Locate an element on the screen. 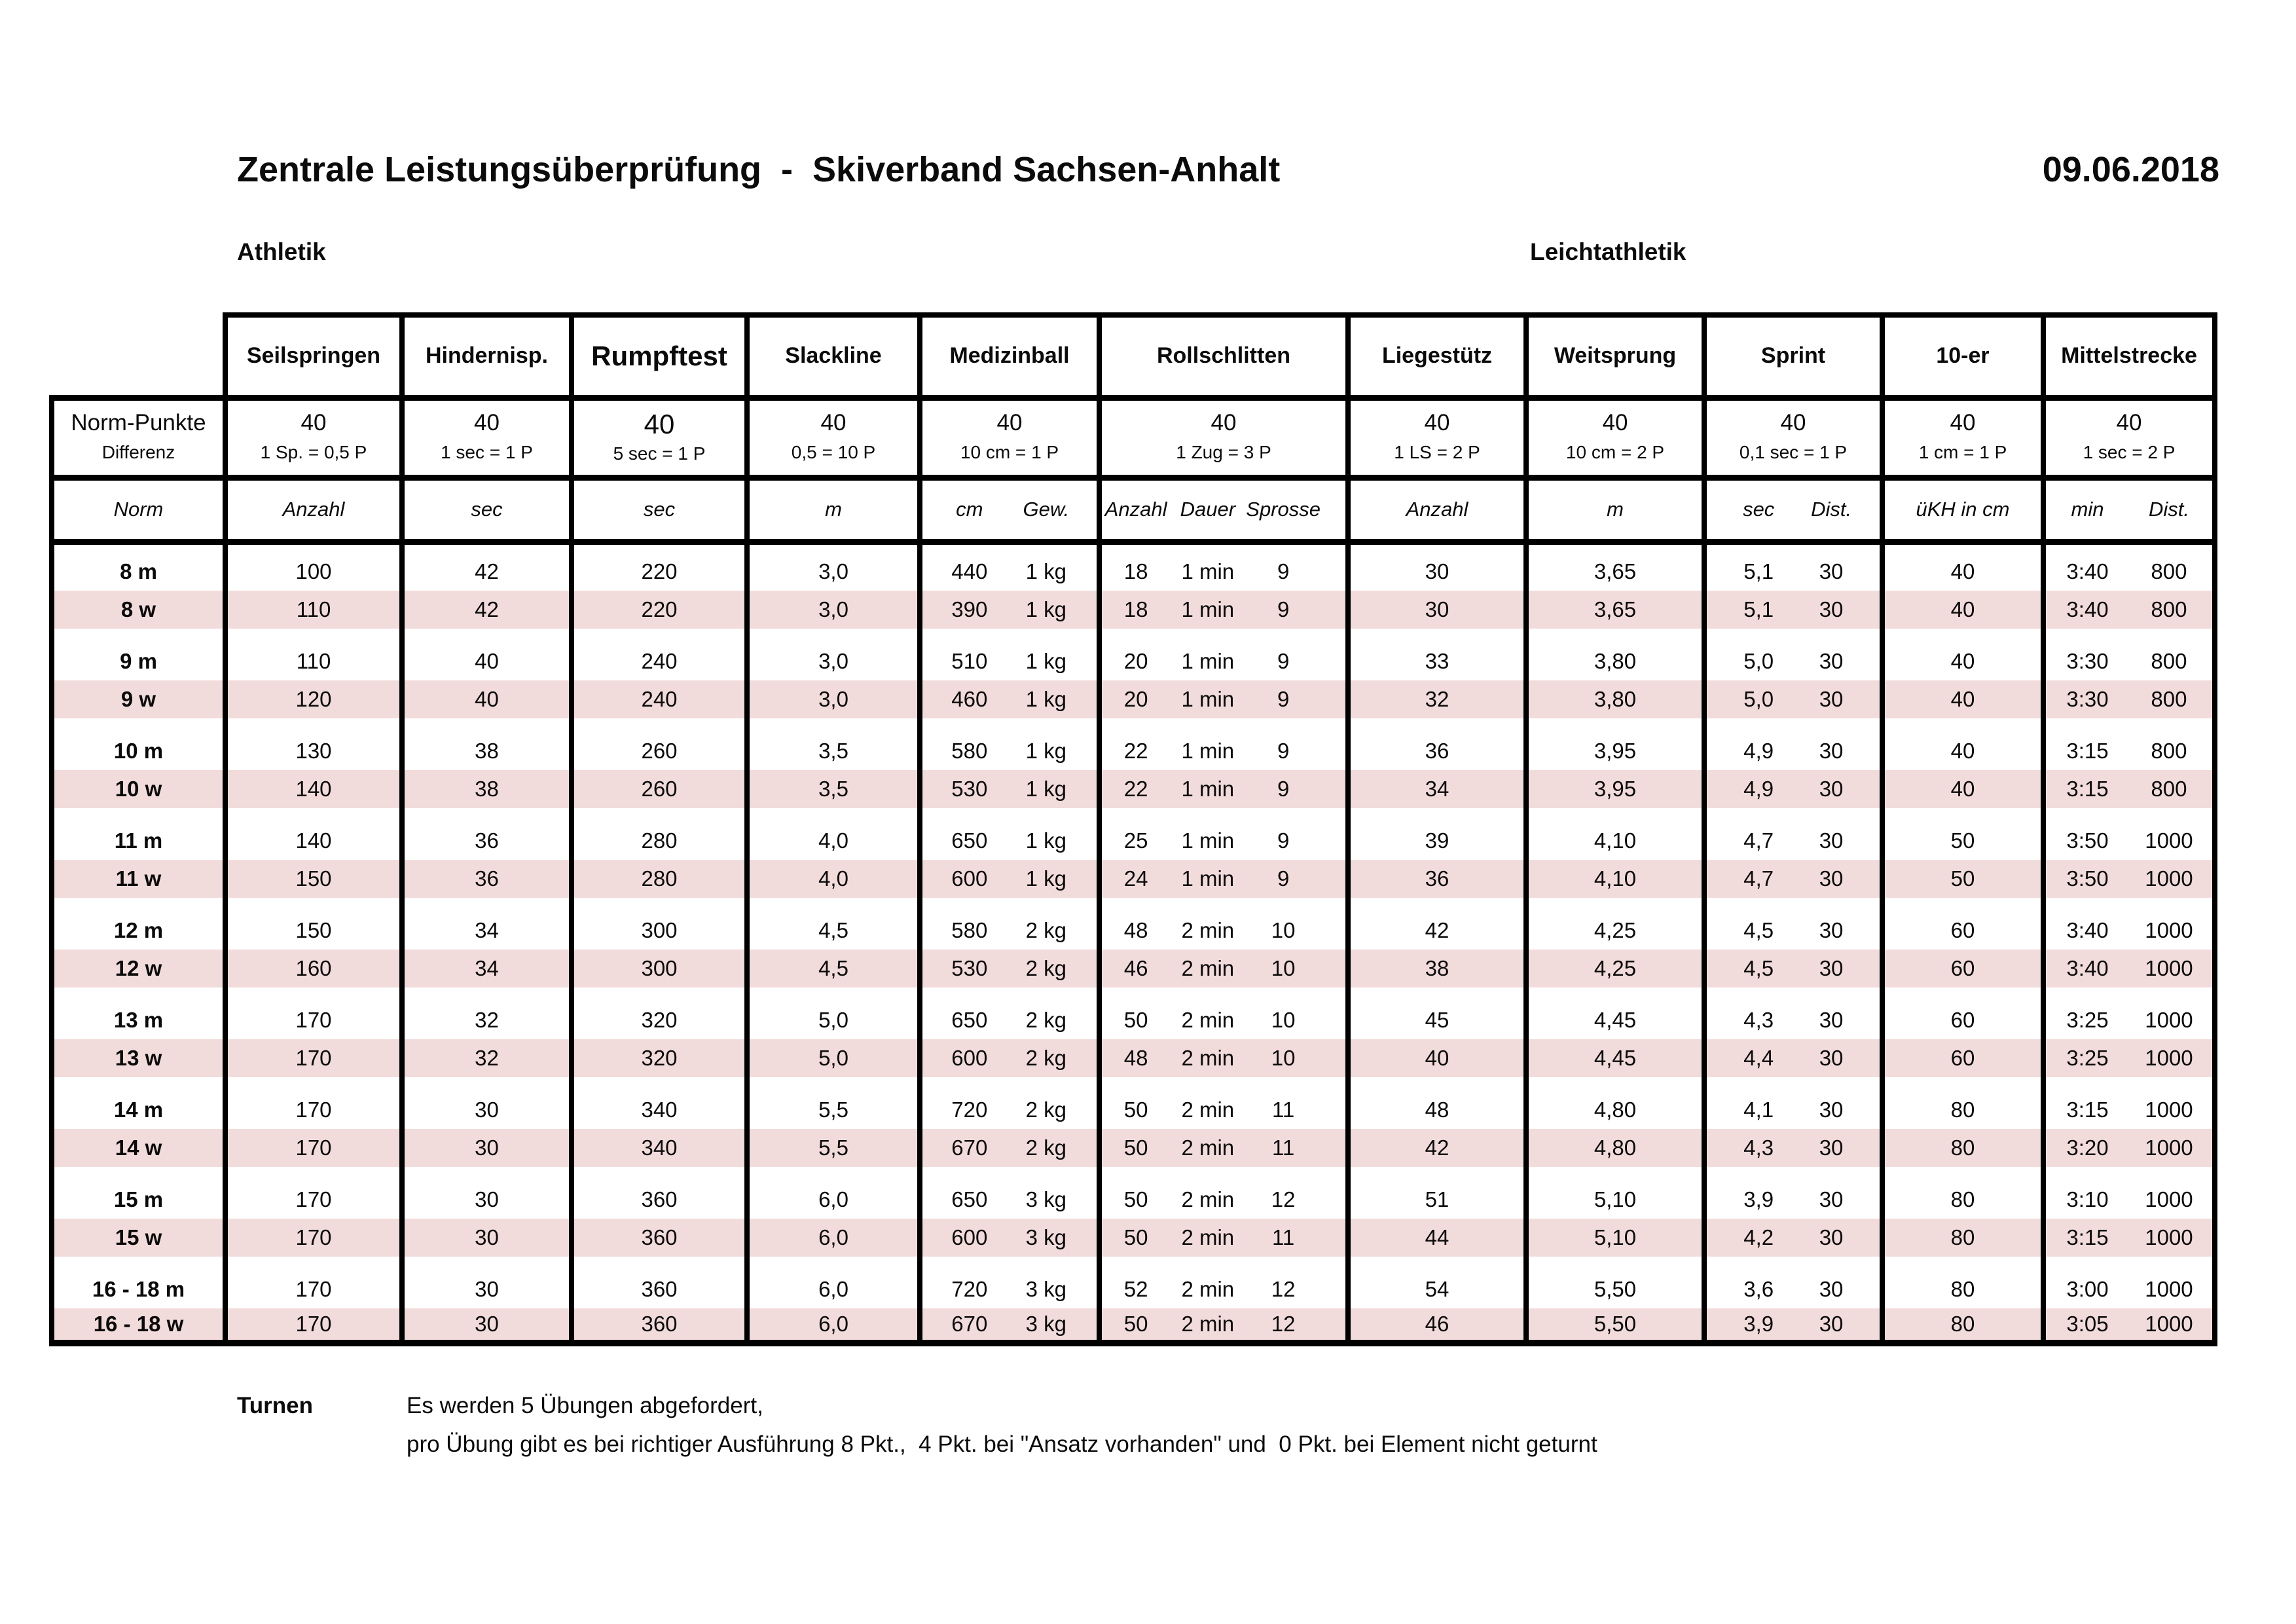 This screenshot has width=2296, height=1624. data-cell-13-m-seilspringen: 170 is located at coordinates (316, 1020).